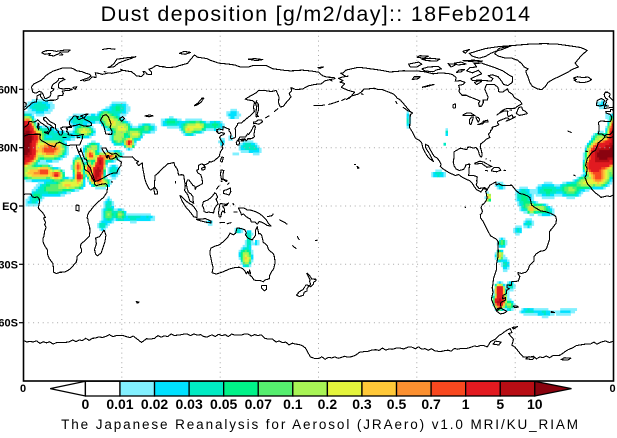  Describe the element at coordinates (293, 404) in the screenshot. I see `svg-text: 0.1` at that location.